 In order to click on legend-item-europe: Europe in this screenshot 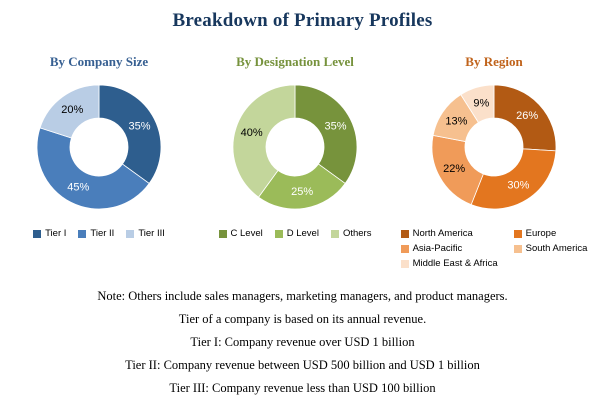, I will do `click(550, 233)`.